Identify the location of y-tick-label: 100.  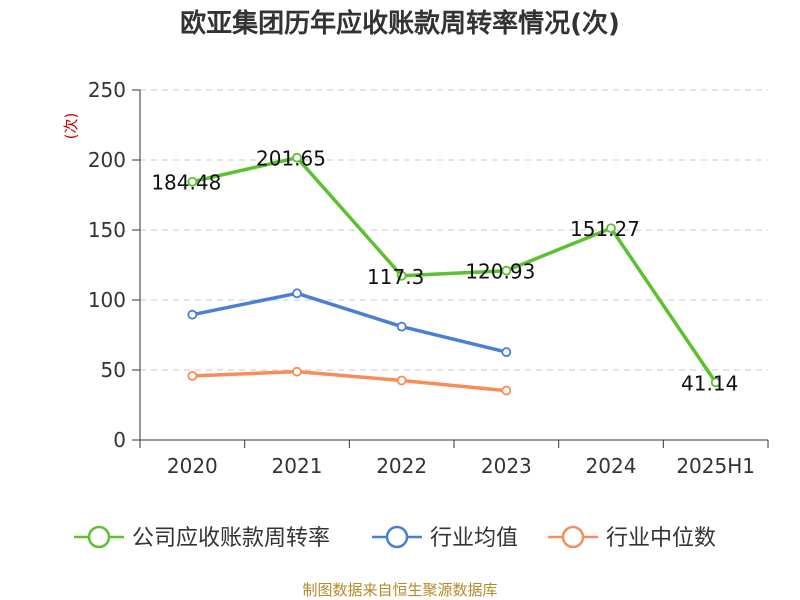
(107, 300).